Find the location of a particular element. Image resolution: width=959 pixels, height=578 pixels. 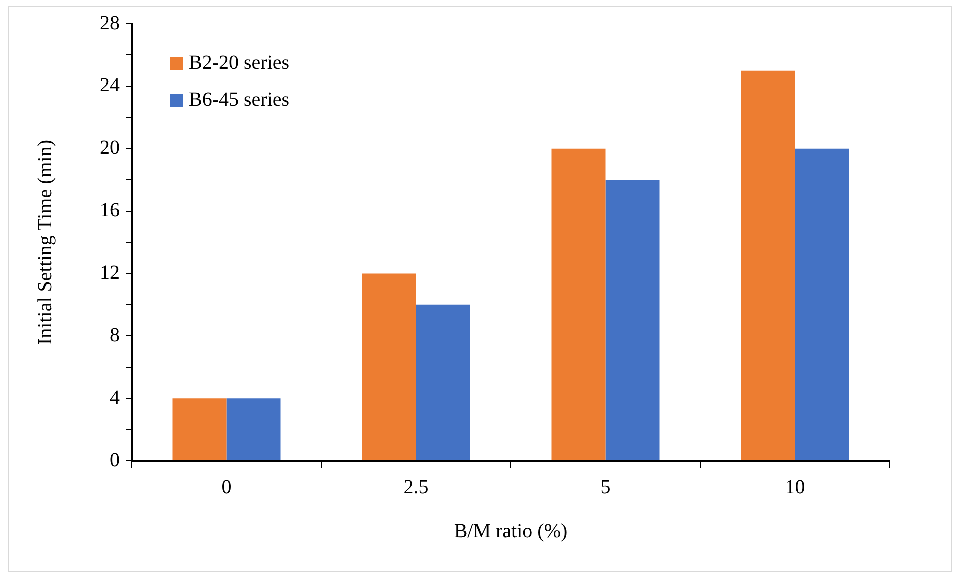

y-tick-label: 20 is located at coordinates (110, 148).